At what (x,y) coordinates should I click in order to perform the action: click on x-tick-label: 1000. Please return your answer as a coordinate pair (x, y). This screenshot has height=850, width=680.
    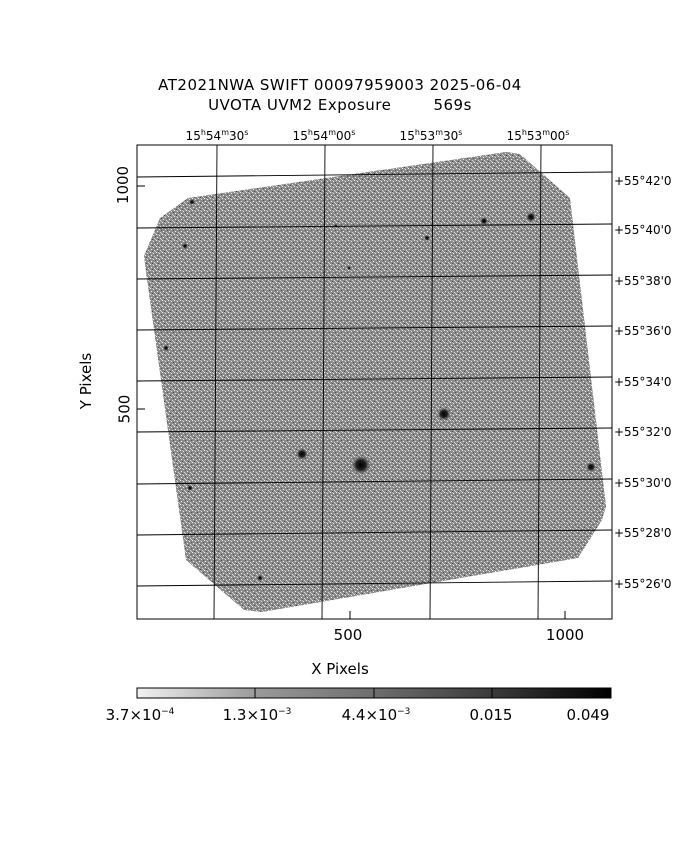
    Looking at the image, I should click on (565, 635).